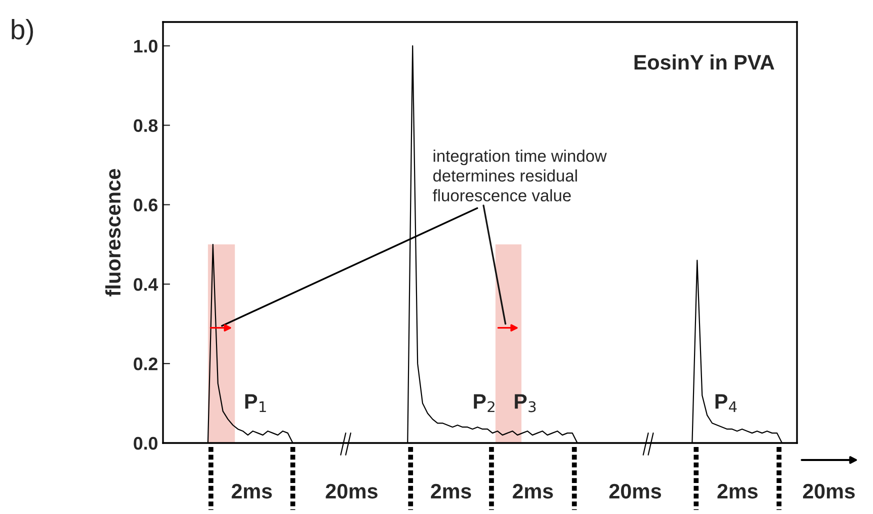 The image size is (873, 514). I want to click on annotation: P$_{3}$, so click(525, 403).